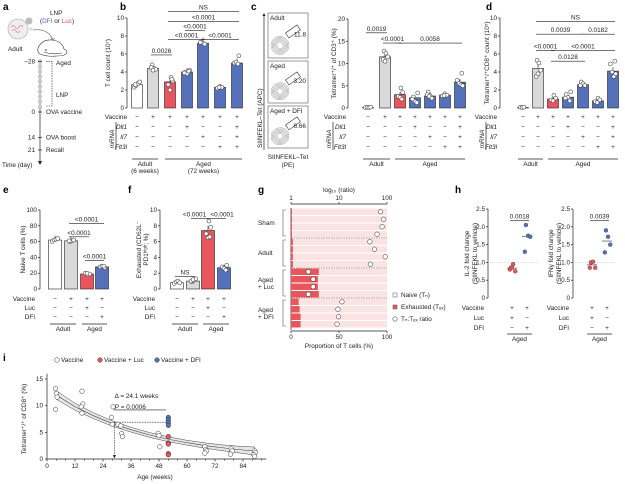 This screenshot has height=484, width=625. What do you see at coordinates (288, 165) in the screenshot?
I see `flow-x-label: (PE)` at bounding box center [288, 165].